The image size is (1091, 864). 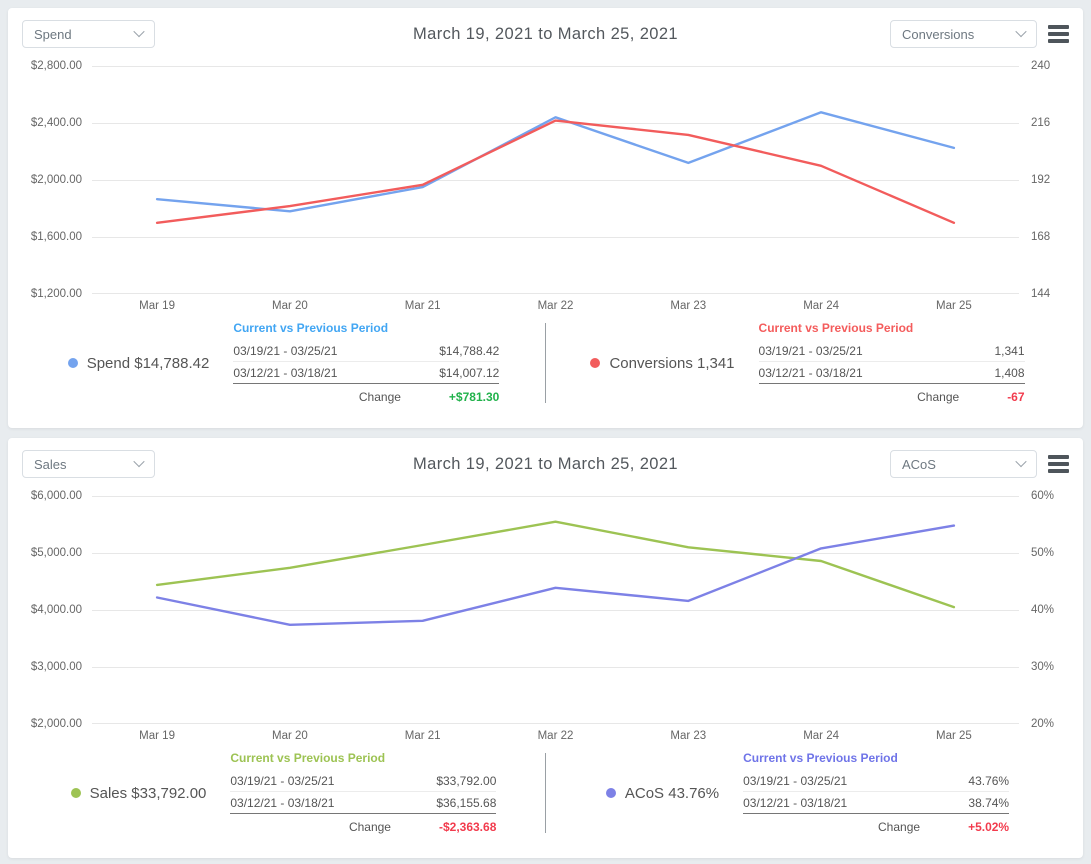 I want to click on spend-series-dot, so click(x=72, y=363).